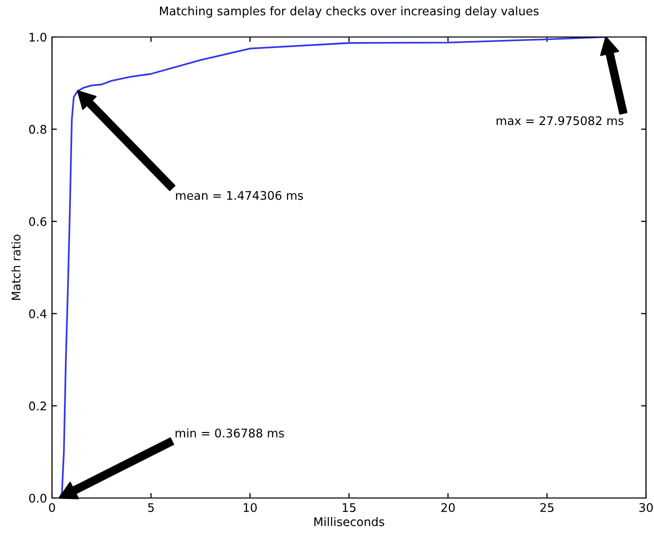  Describe the element at coordinates (37, 313) in the screenshot. I see `y-tick-label: 0.4` at that location.